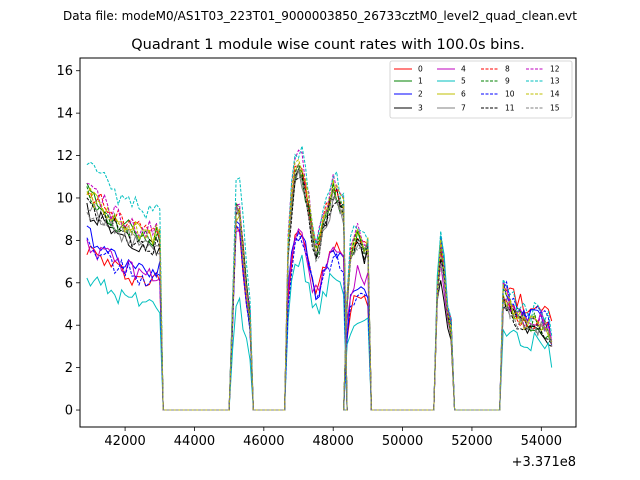  Describe the element at coordinates (510, 94) in the screenshot. I see `legend-label-10: 10` at that location.